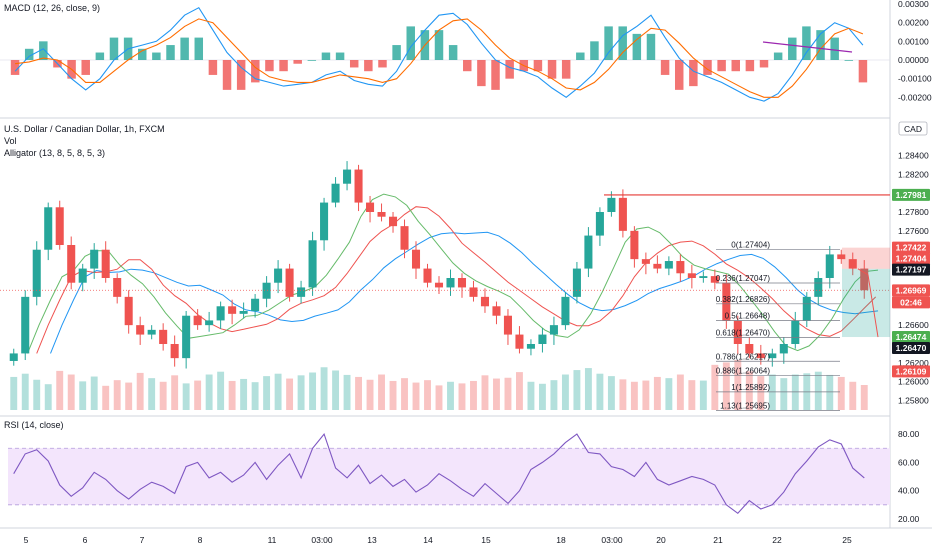 The height and width of the screenshot is (555, 932). I want to click on fib-level-label: 1.13(1.25695), so click(745, 405).